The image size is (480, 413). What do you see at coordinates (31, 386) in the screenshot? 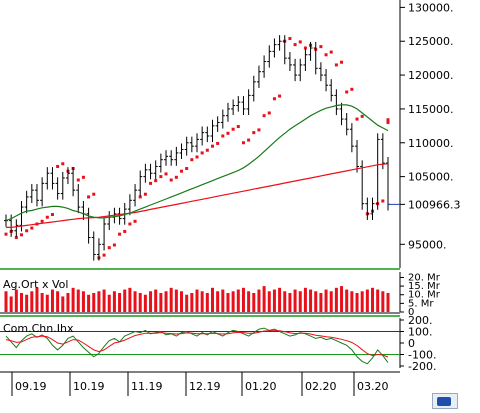
I see `x-tick-label: 09.19` at bounding box center [31, 386].